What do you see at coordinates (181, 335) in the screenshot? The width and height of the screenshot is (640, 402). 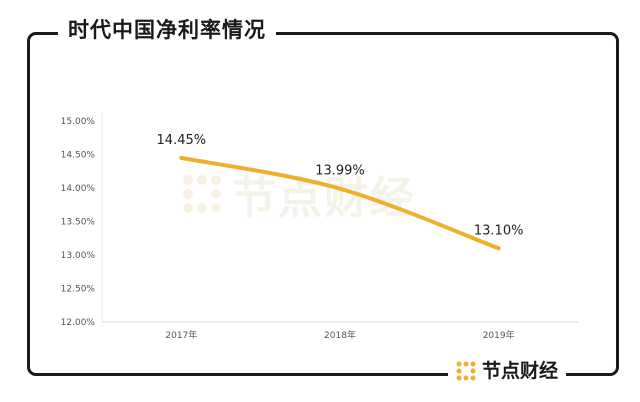 I see `x-tick-label: 2017年` at bounding box center [181, 335].